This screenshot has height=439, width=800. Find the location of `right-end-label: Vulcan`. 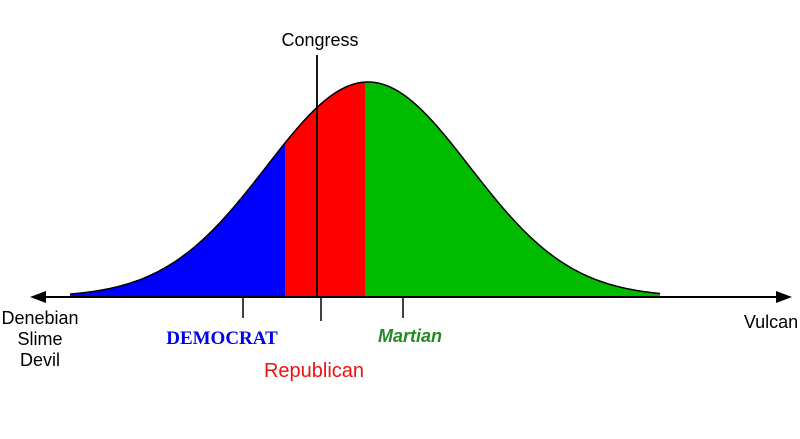

right-end-label: Vulcan is located at coordinates (771, 322).